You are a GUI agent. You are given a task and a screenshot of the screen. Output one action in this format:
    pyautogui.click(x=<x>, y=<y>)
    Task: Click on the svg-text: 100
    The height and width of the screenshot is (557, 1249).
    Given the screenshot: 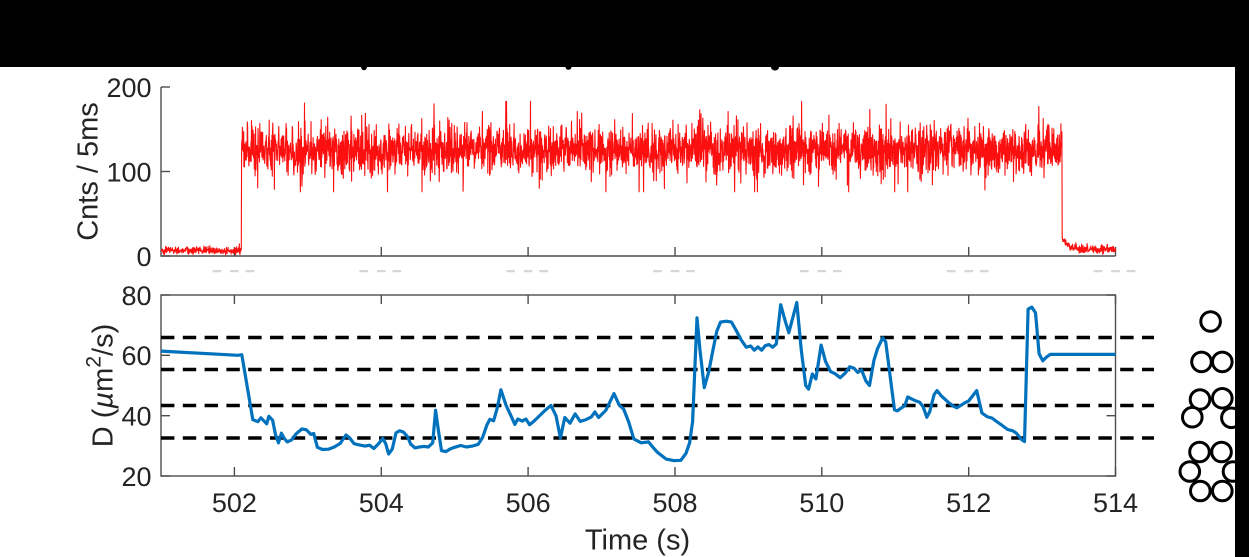 What is the action you would take?
    pyautogui.click(x=128, y=172)
    